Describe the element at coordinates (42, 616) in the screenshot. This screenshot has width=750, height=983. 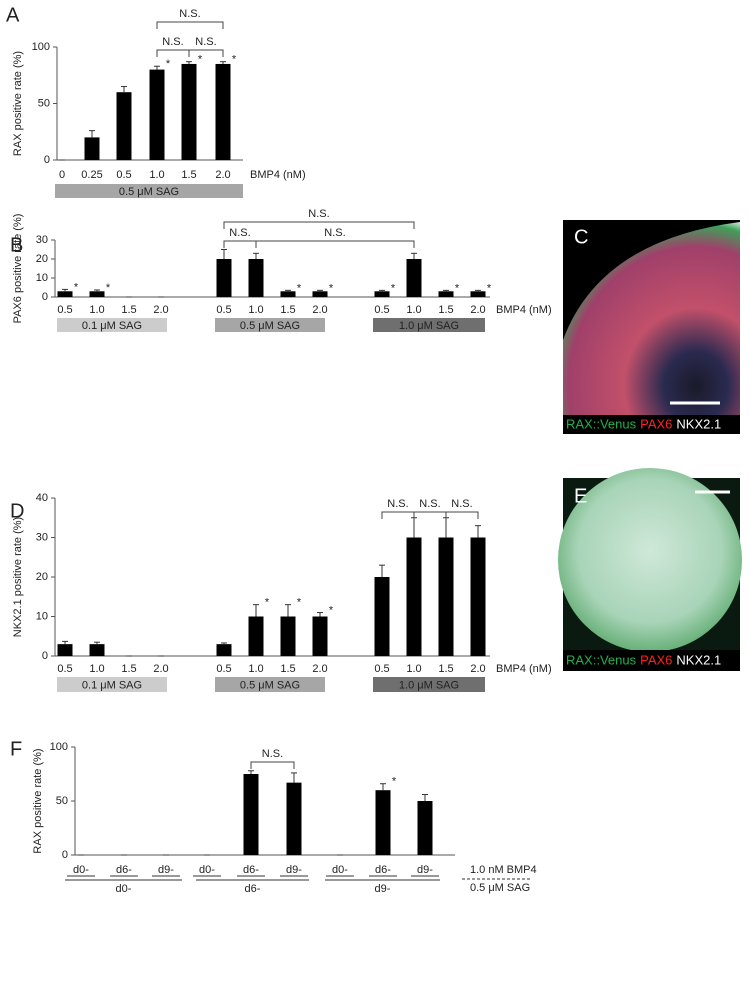
I see `y-tick-label: 10` at that location.